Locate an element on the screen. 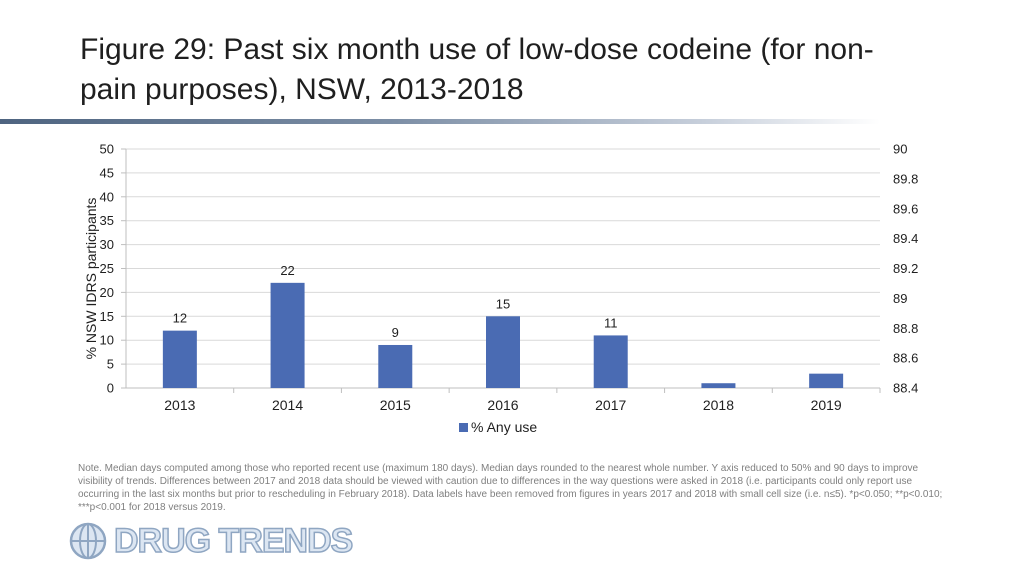 The width and height of the screenshot is (1024, 576). y2-tick-label: 88.6 is located at coordinates (905, 358).